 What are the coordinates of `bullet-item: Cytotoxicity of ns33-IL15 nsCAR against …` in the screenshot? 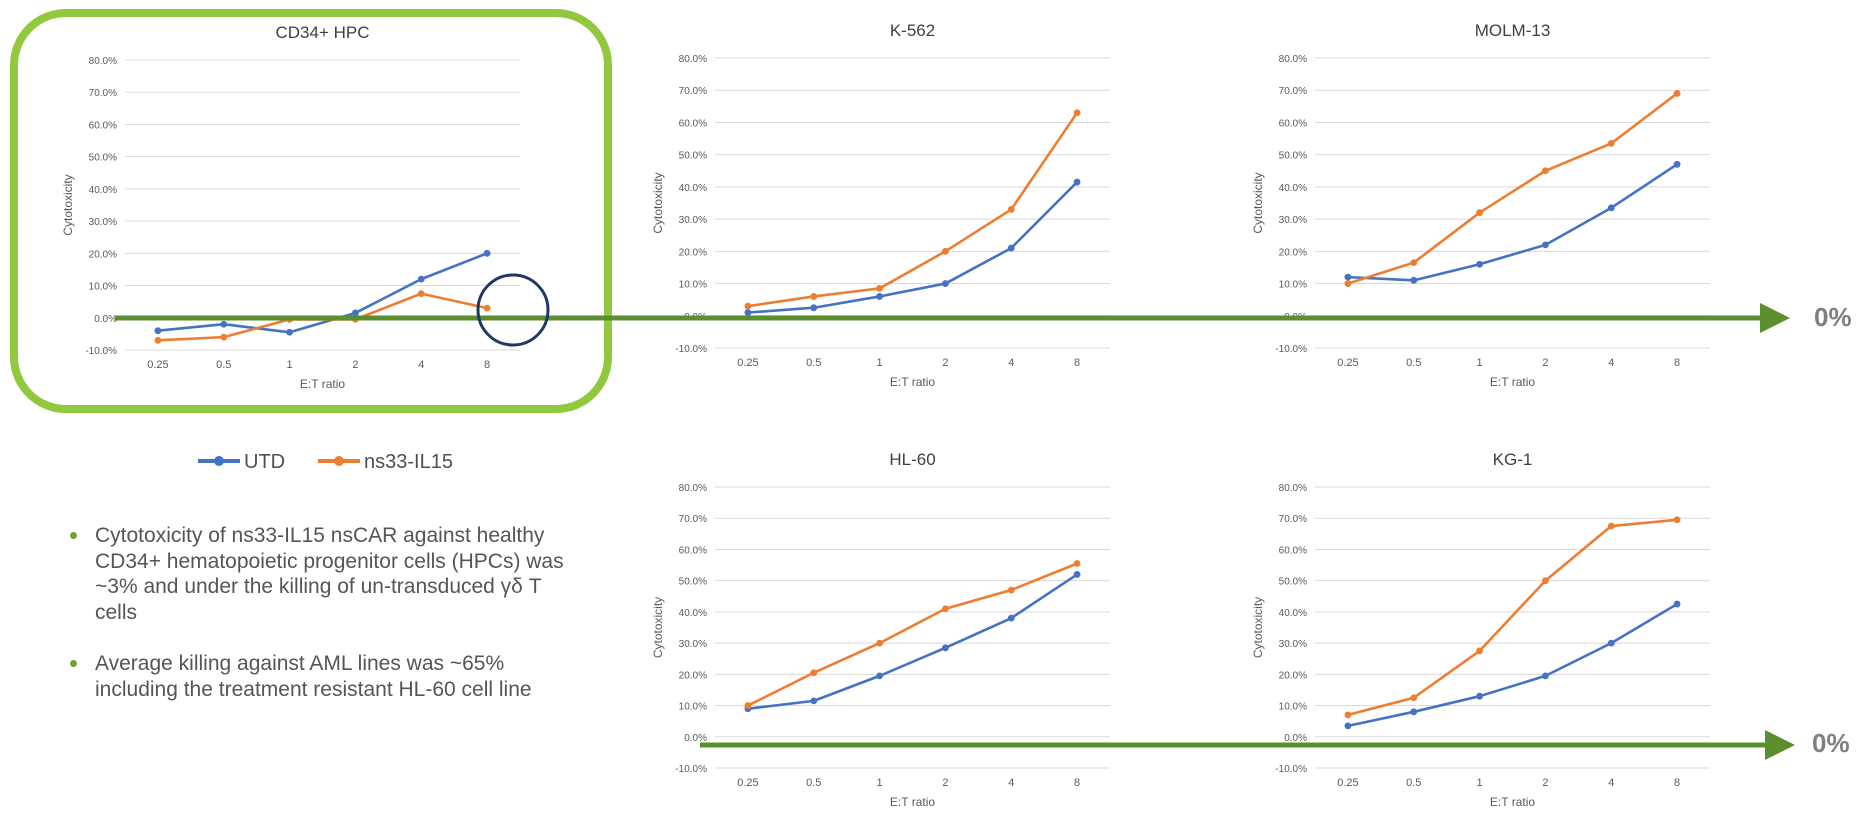 It's located at (318, 574).